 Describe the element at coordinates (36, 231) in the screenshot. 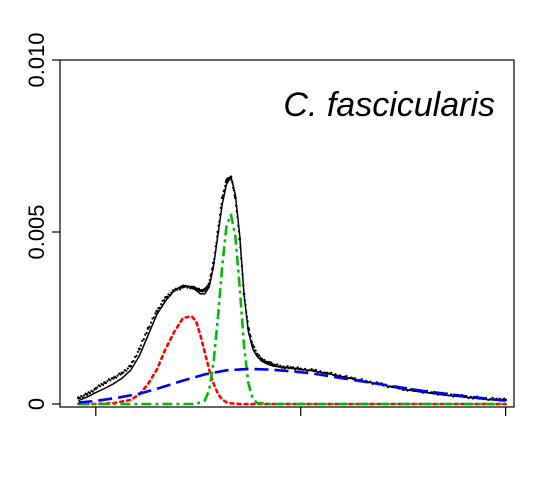

I see `y-tick-label: 0.005` at that location.